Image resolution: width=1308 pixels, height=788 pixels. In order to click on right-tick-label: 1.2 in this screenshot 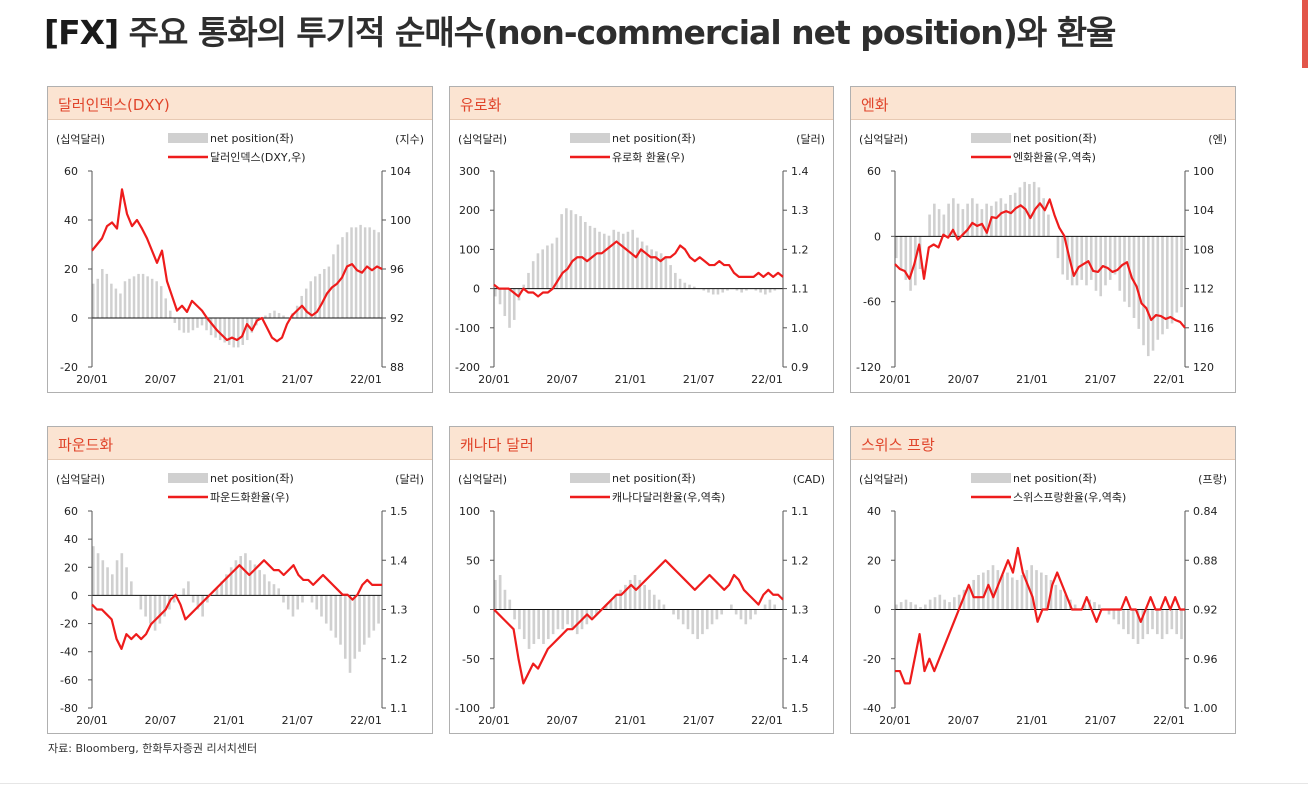, I will do `click(399, 659)`.